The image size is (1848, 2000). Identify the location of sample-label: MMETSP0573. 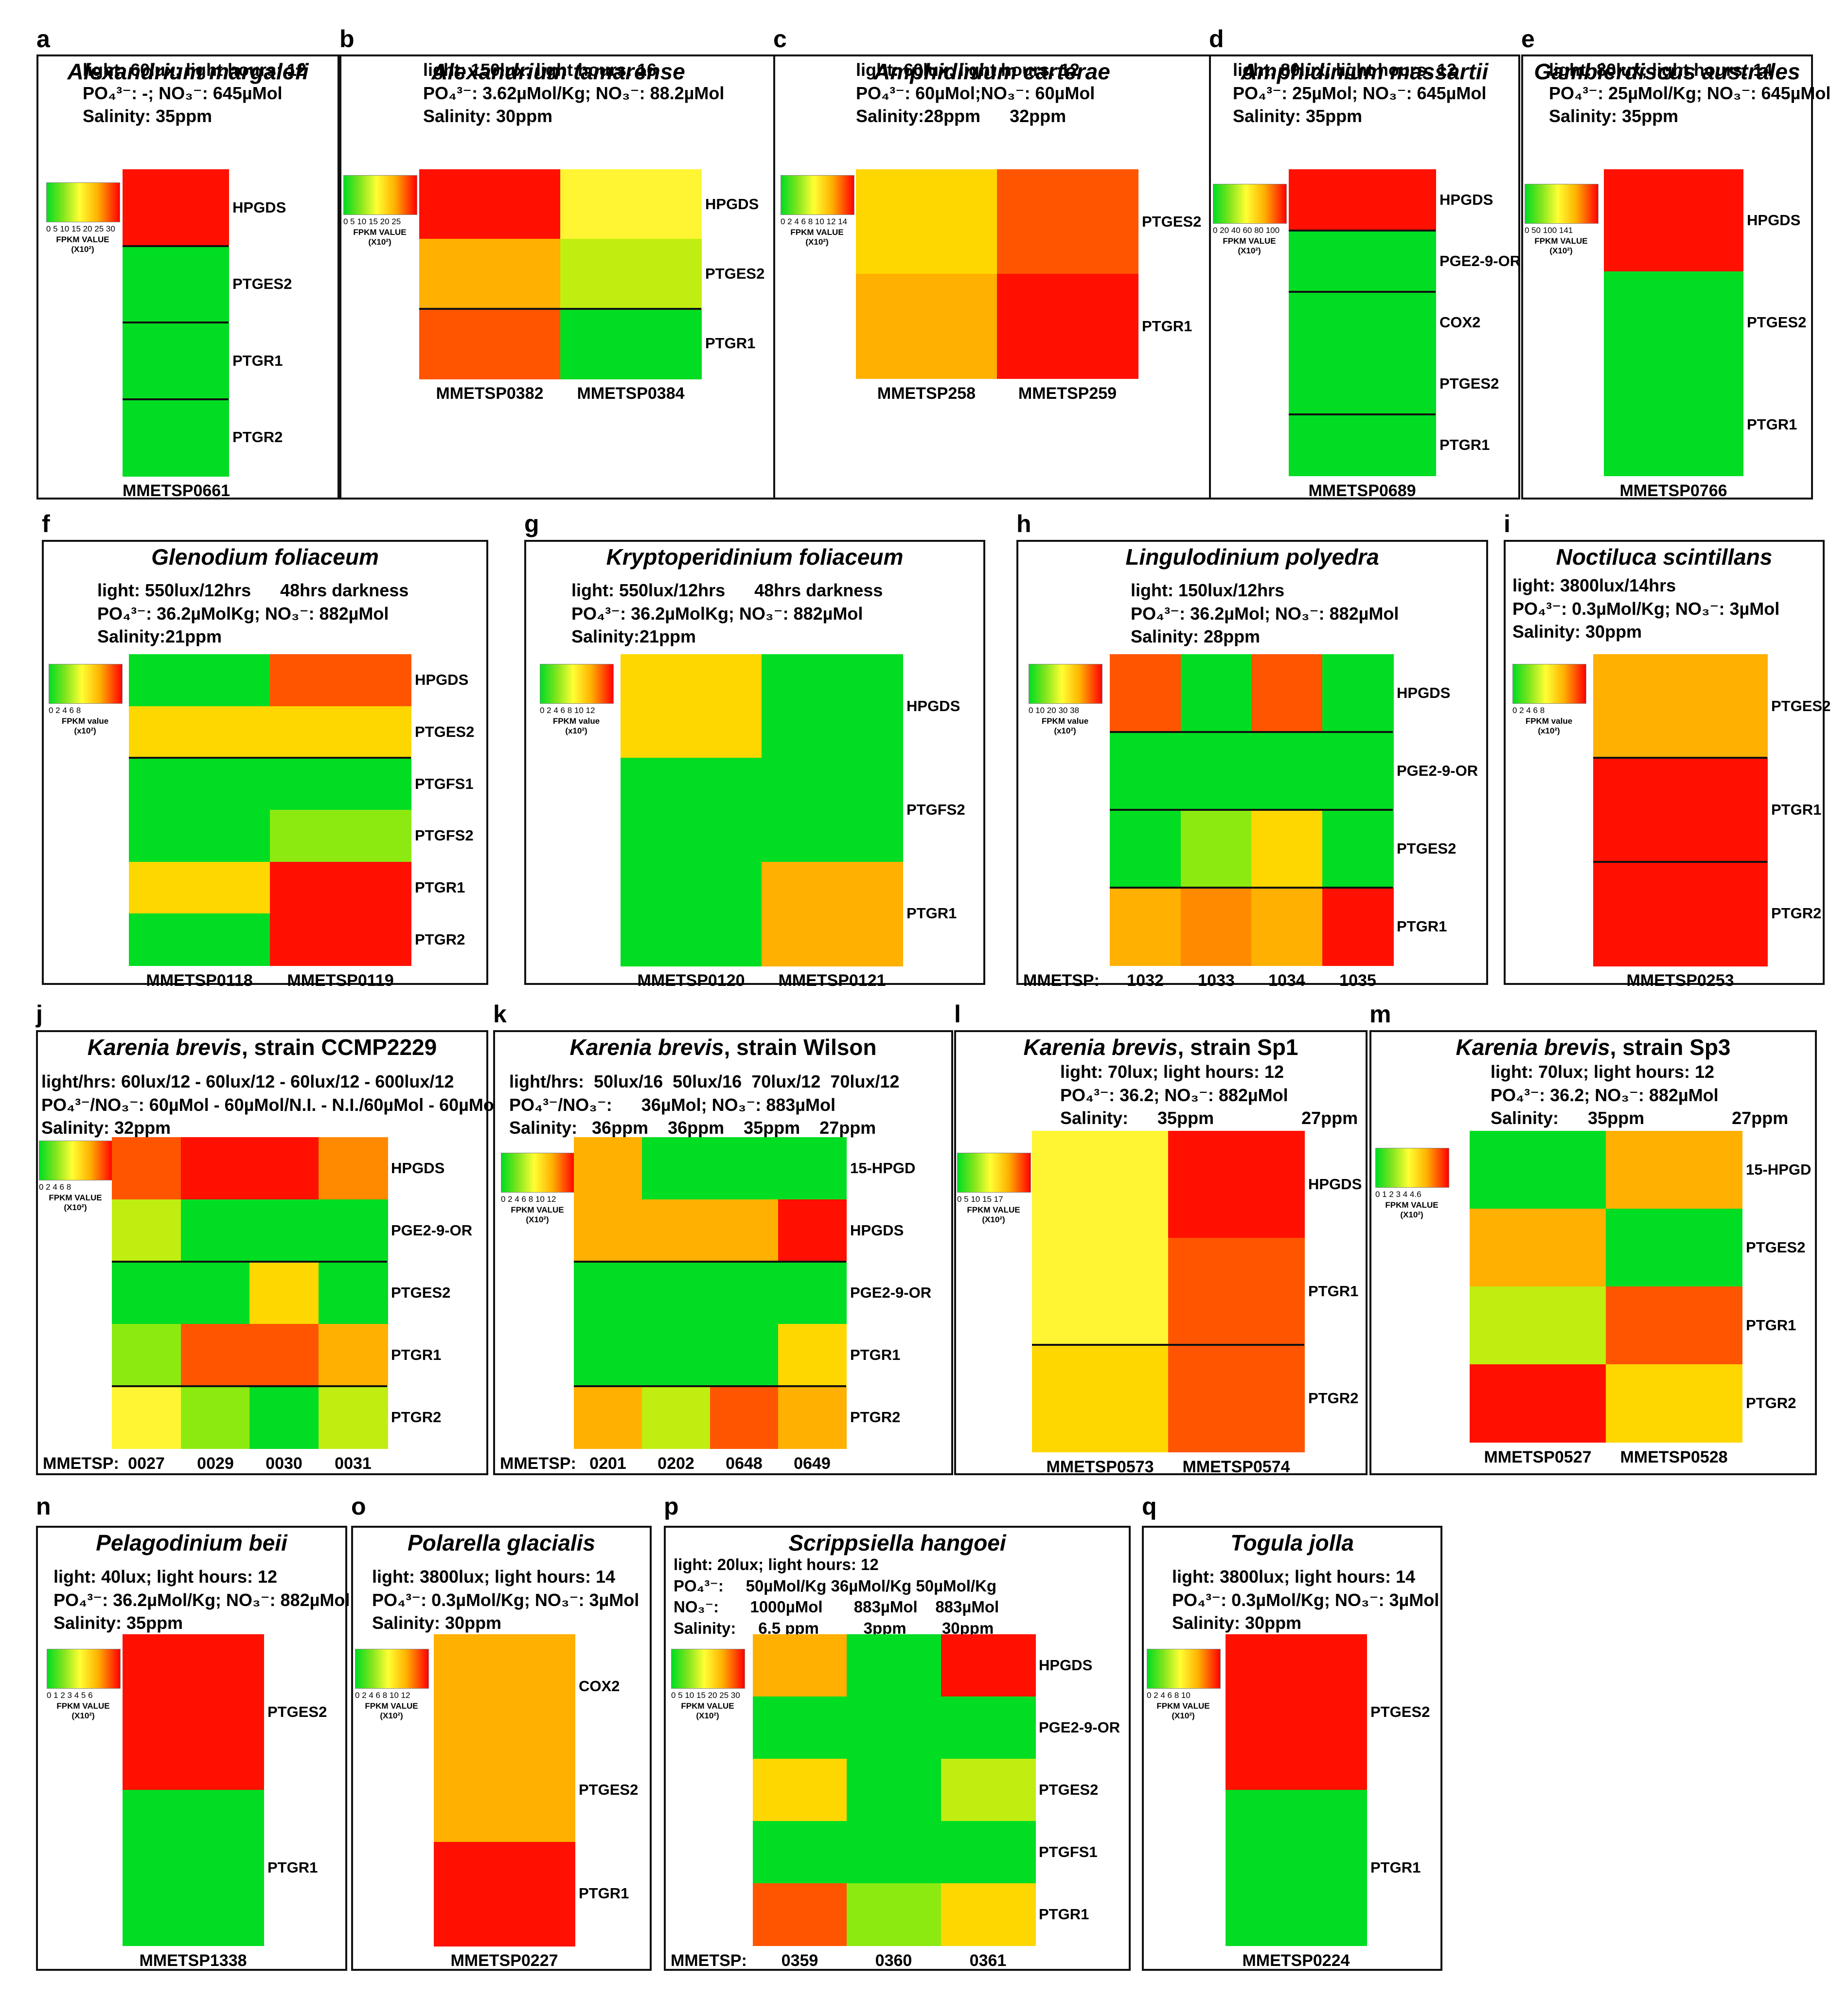
(1100, 1467).